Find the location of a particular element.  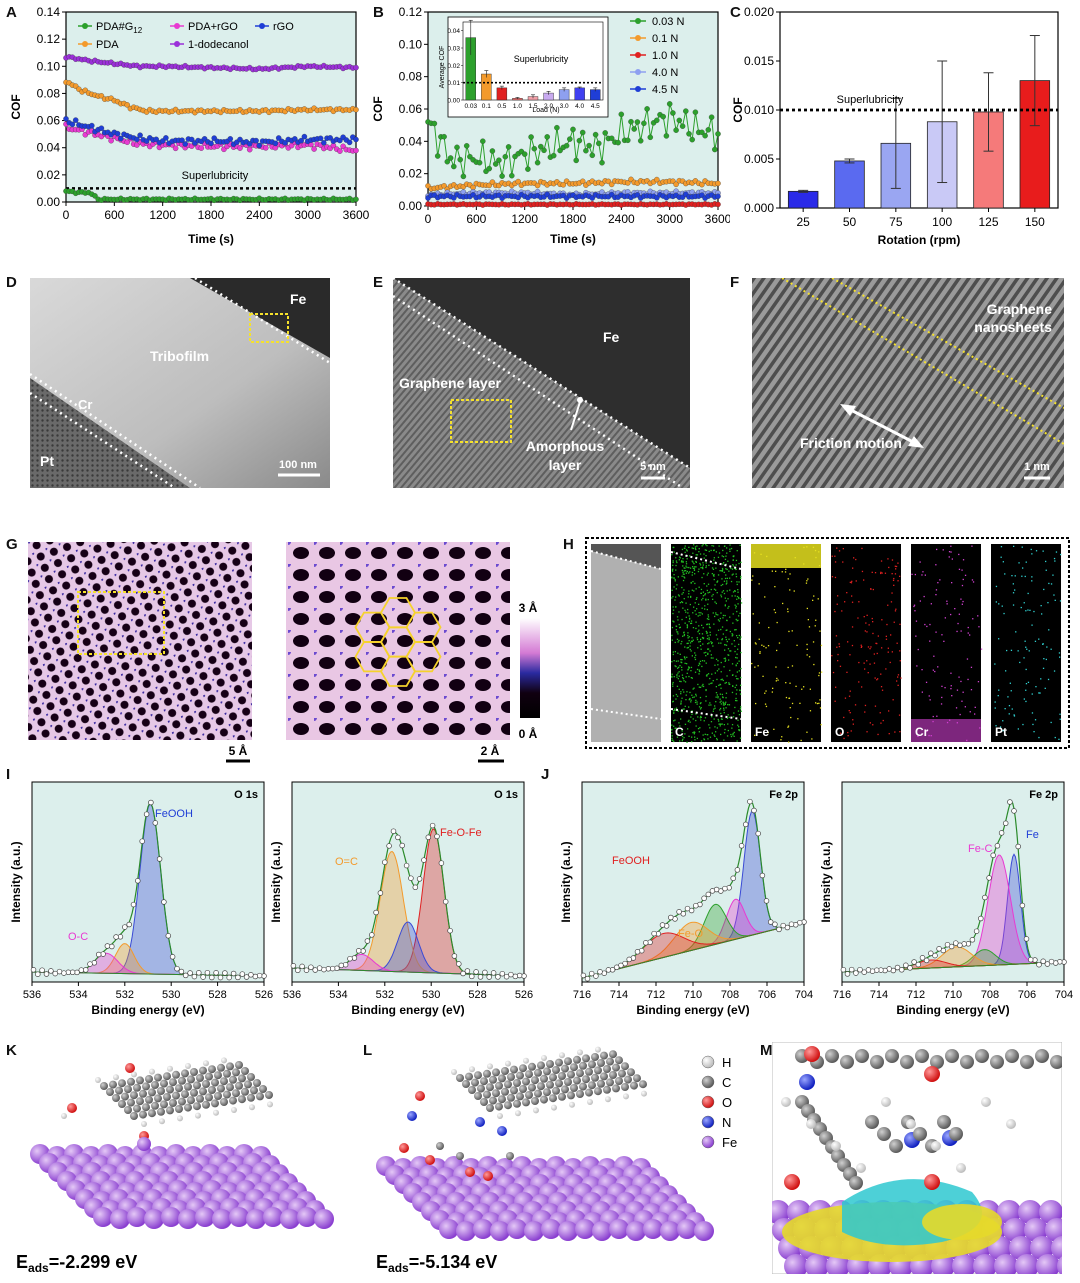

nitrogen-atom is located at coordinates (502, 1131).